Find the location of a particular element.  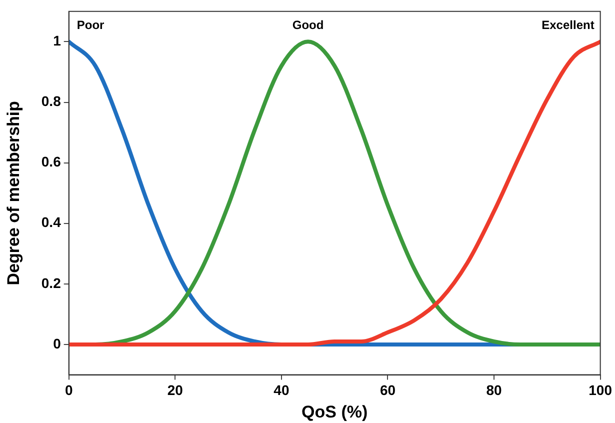

x-tick-label: 40 is located at coordinates (282, 390).